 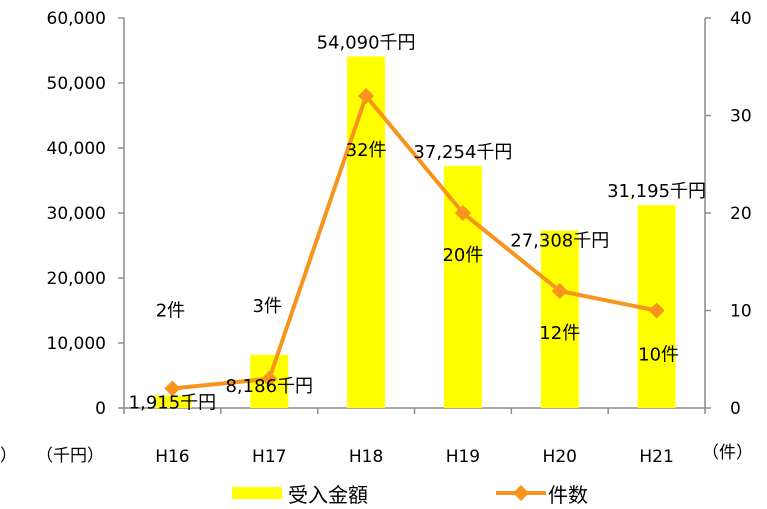 What do you see at coordinates (100, 409) in the screenshot?
I see `left-tick-label: 0` at bounding box center [100, 409].